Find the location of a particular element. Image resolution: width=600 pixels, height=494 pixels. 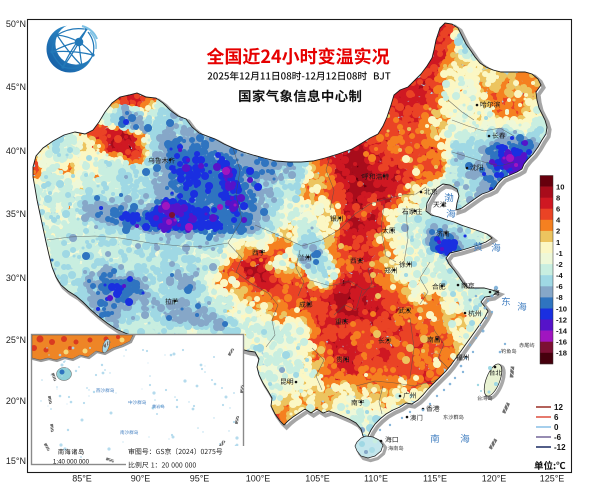

svg-text: 12 is located at coordinates (558, 407).